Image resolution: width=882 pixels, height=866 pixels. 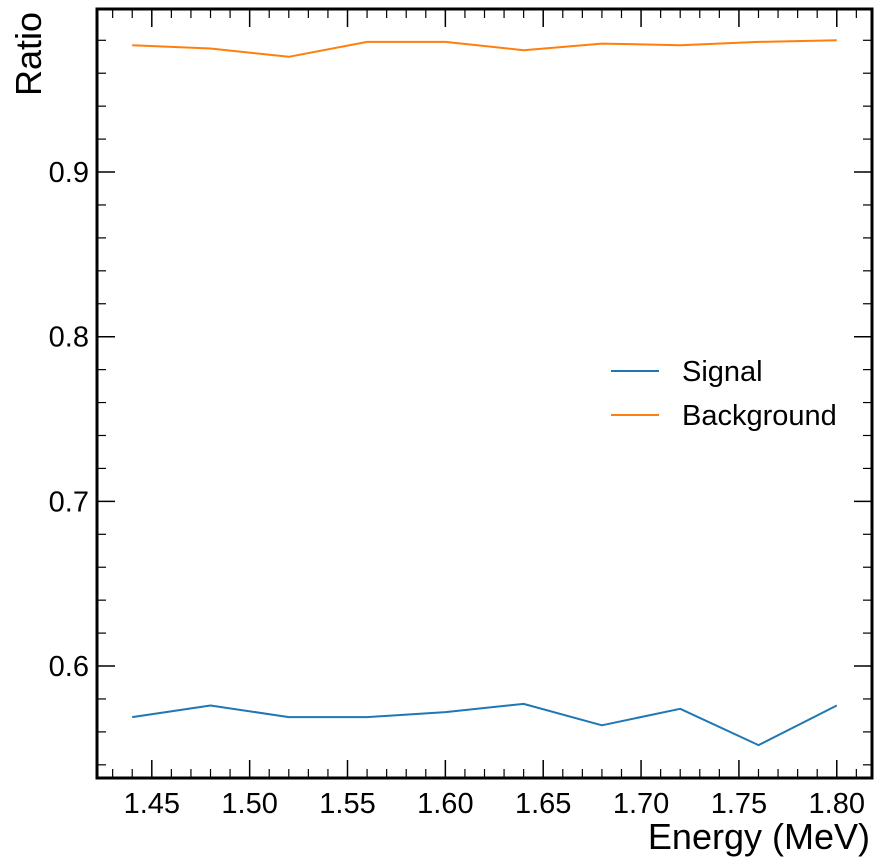 I want to click on y-tick-label: 0.6, so click(x=69, y=667).